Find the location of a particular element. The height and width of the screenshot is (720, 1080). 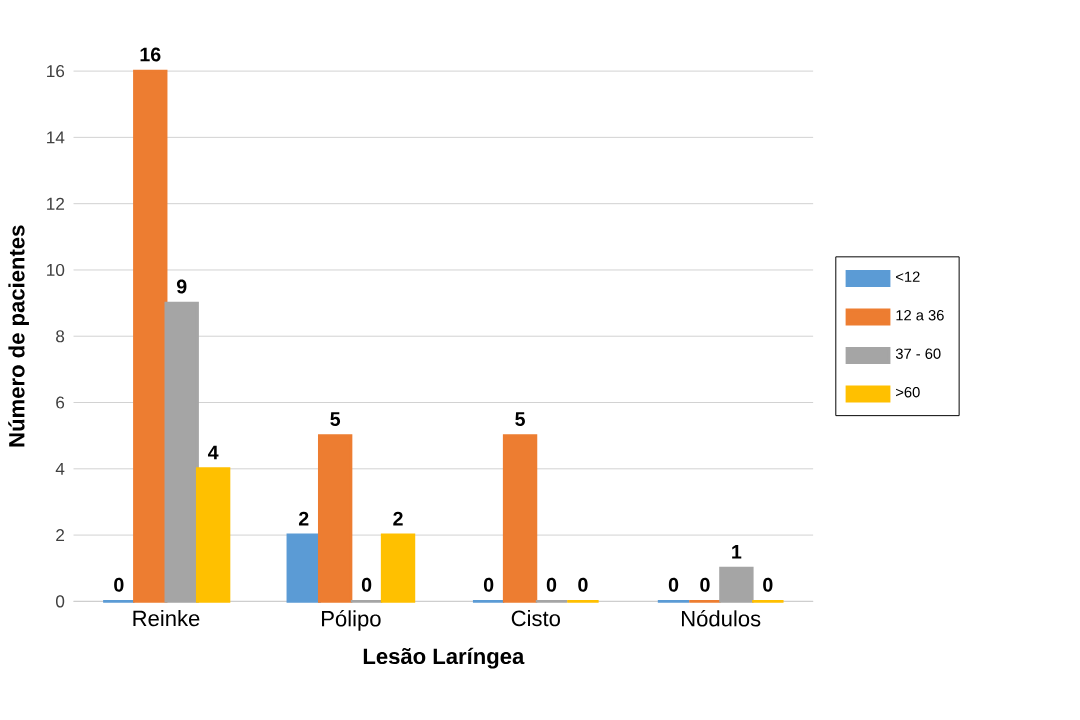

y-tick-label: 16 is located at coordinates (56, 71).